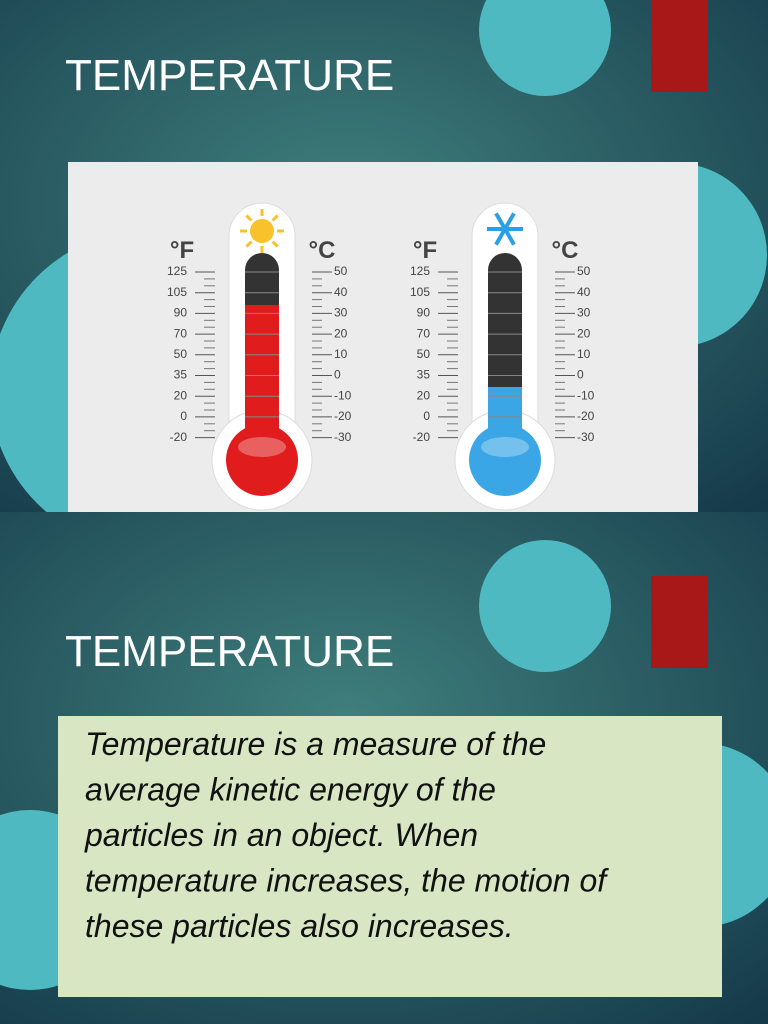 This screenshot has height=1024, width=768. Describe the element at coordinates (347, 881) in the screenshot. I see `body-line: temperature increases, the motion of` at that location.